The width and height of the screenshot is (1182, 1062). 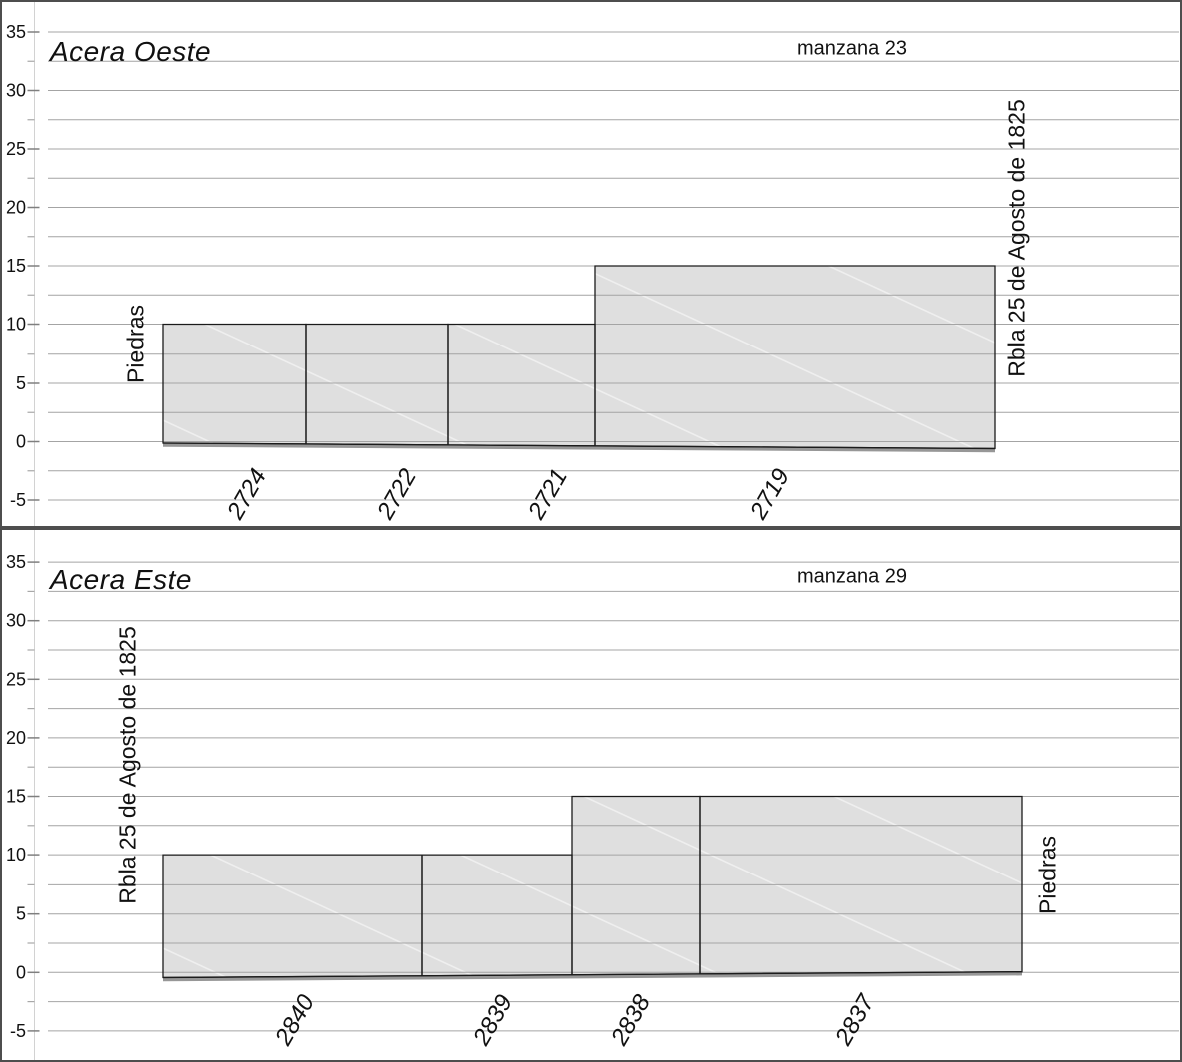 What do you see at coordinates (852, 576) in the screenshot?
I see `block-annotation: manzana 29` at bounding box center [852, 576].